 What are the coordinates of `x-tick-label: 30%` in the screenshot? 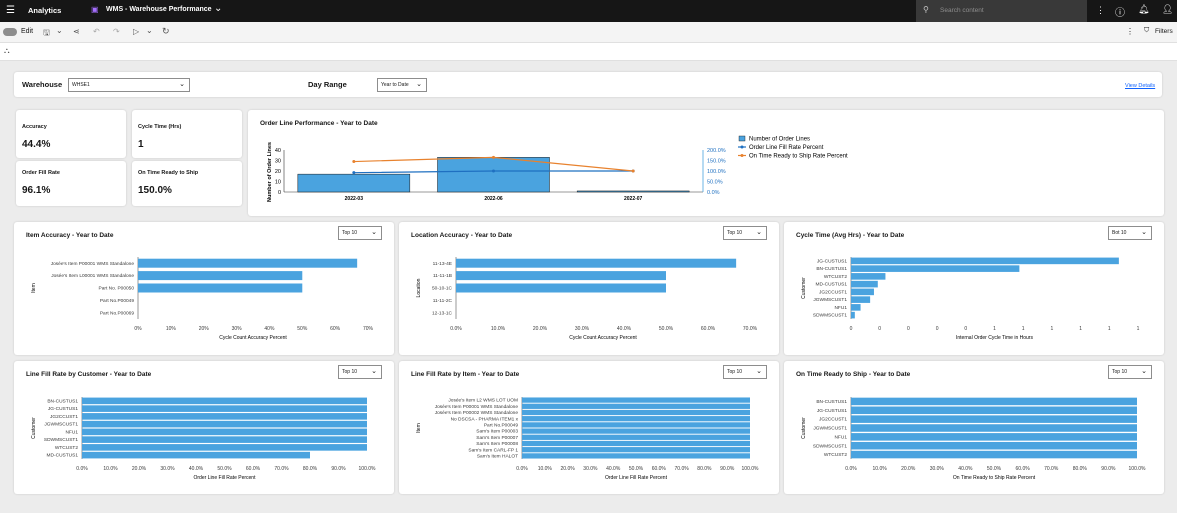 It's located at (237, 329).